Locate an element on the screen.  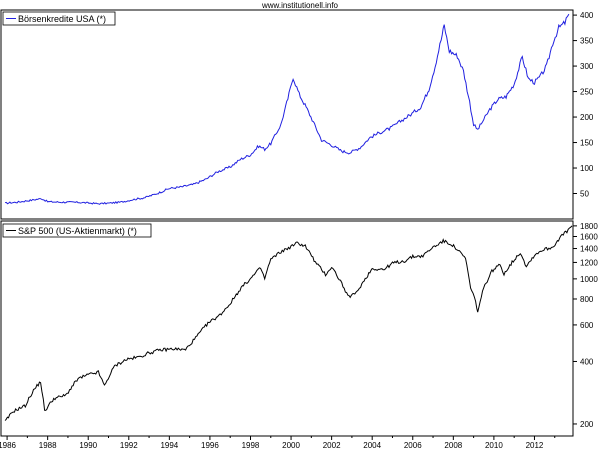
y-tick-label: 250 is located at coordinates (587, 92).